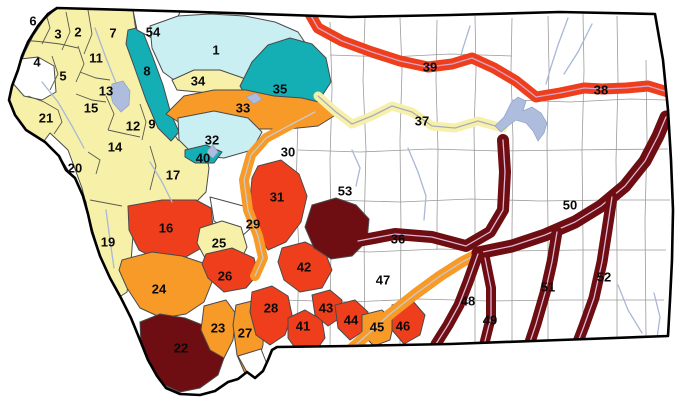  I want to click on region-label-15: 15, so click(91, 108).